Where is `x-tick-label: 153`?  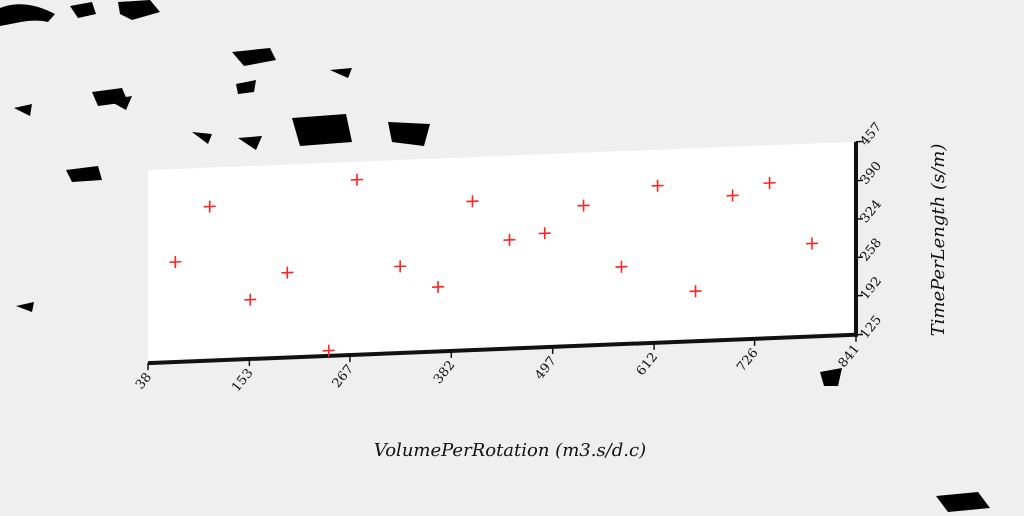
x-tick-label: 153 is located at coordinates (242, 380).